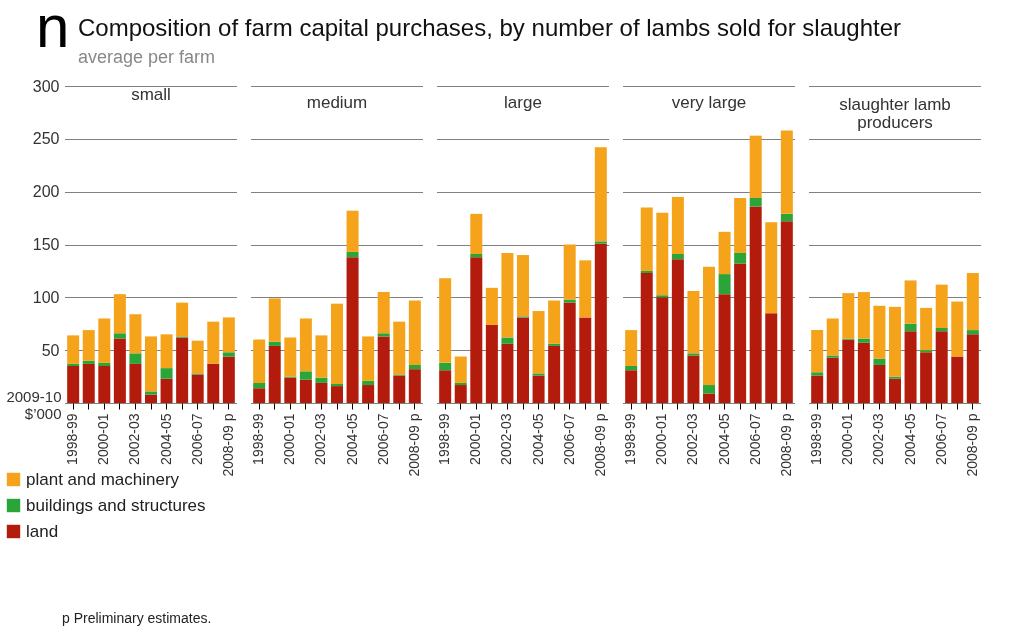 This screenshot has width=1010, height=628. I want to click on y-tick-label: 250, so click(46, 139).